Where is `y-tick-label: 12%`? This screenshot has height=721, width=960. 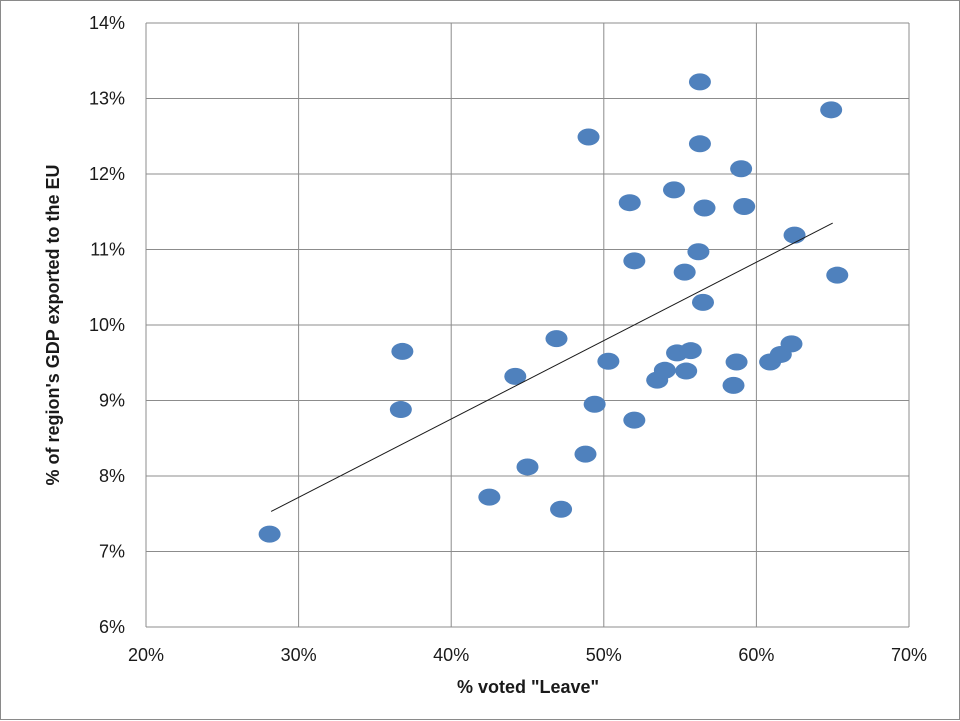 y-tick-label: 12% is located at coordinates (107, 174).